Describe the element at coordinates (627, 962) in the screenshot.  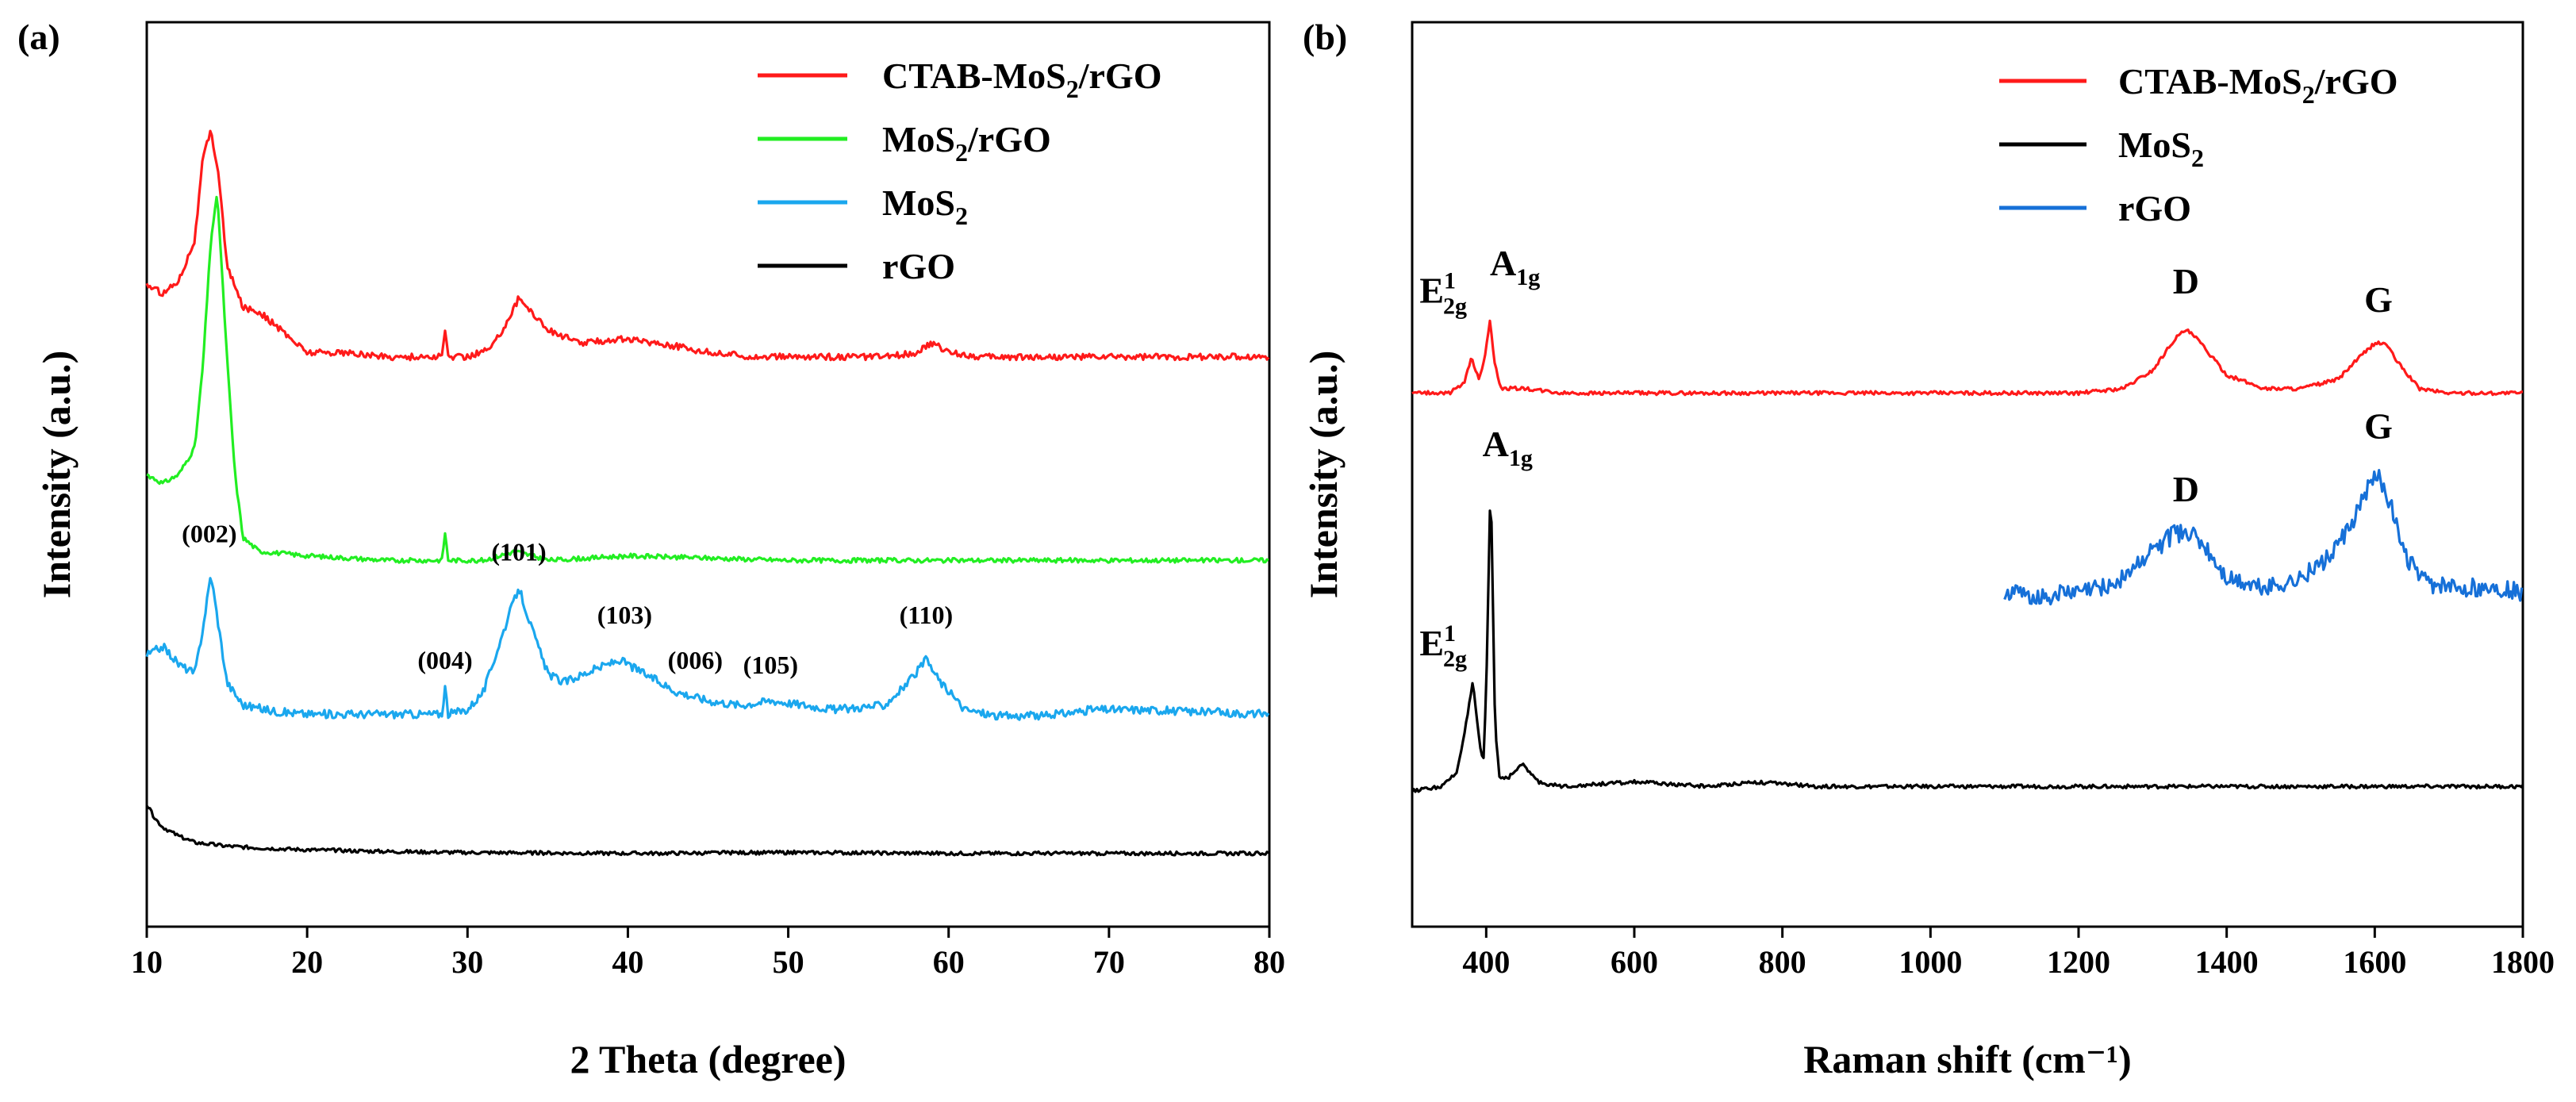
I see `x-tick-label: 40` at that location.